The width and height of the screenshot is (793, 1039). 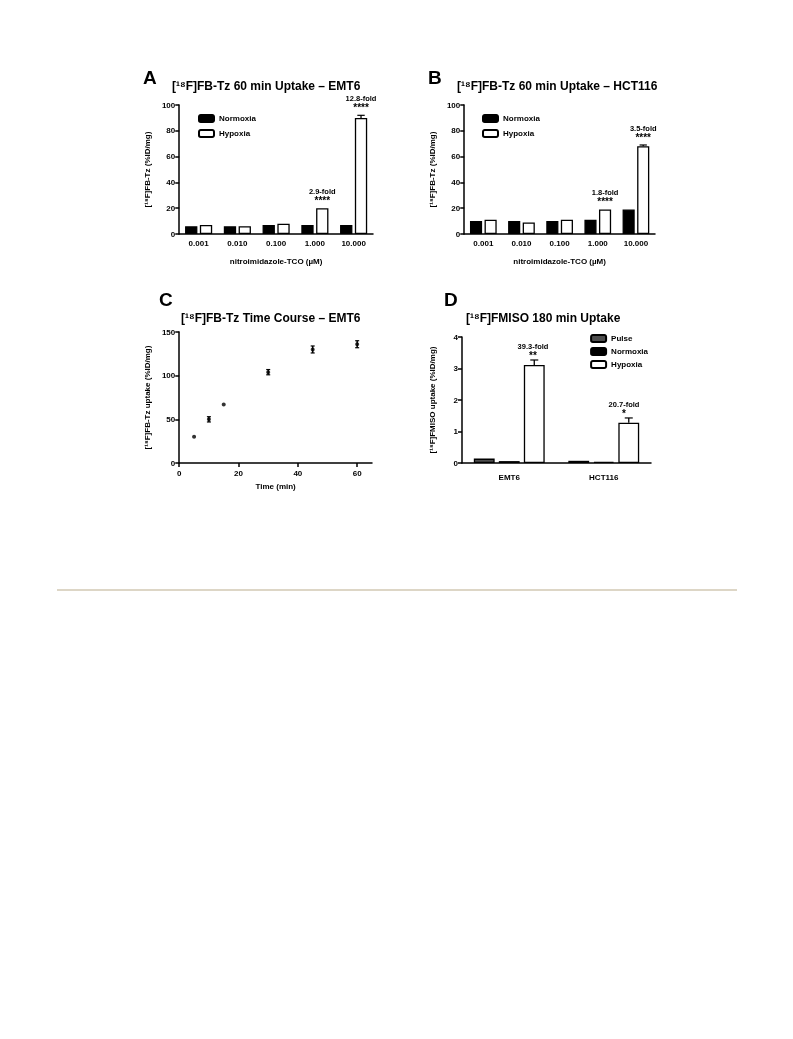 I want to click on y-tick-label: 2, so click(x=456, y=400).